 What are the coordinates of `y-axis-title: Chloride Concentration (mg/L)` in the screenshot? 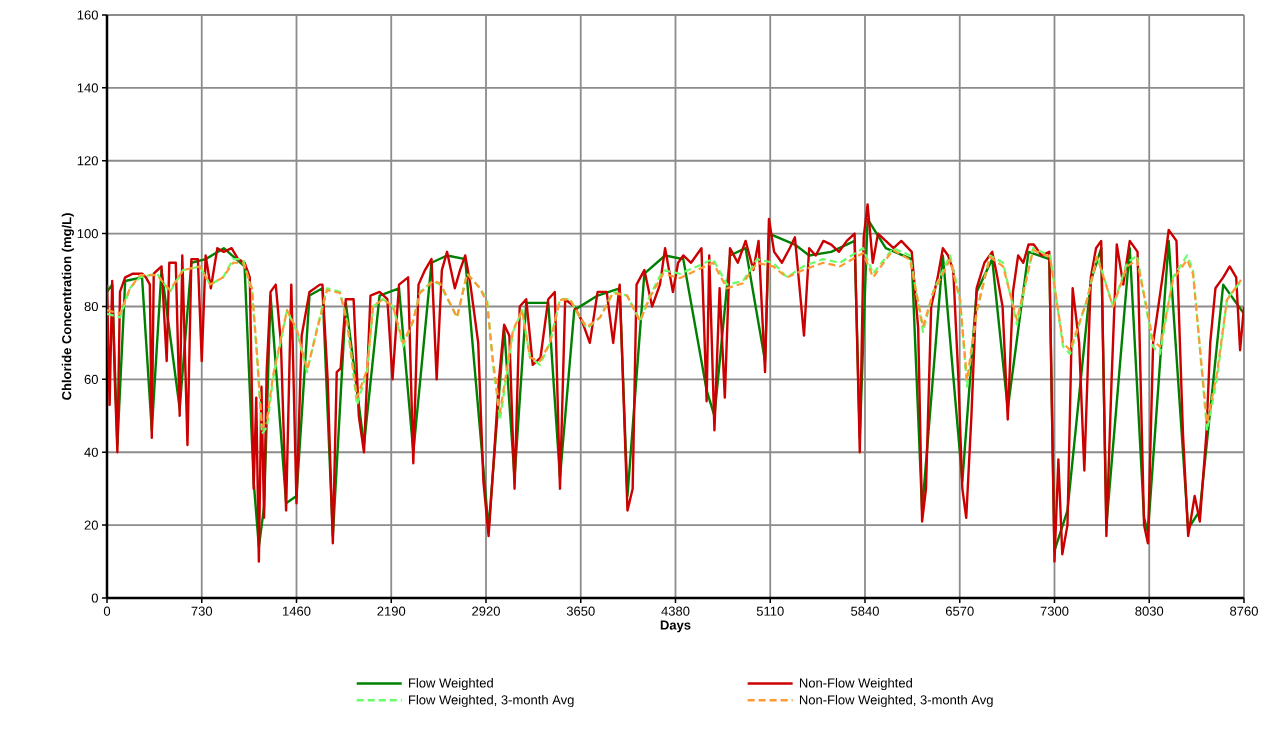 It's located at (67, 306).